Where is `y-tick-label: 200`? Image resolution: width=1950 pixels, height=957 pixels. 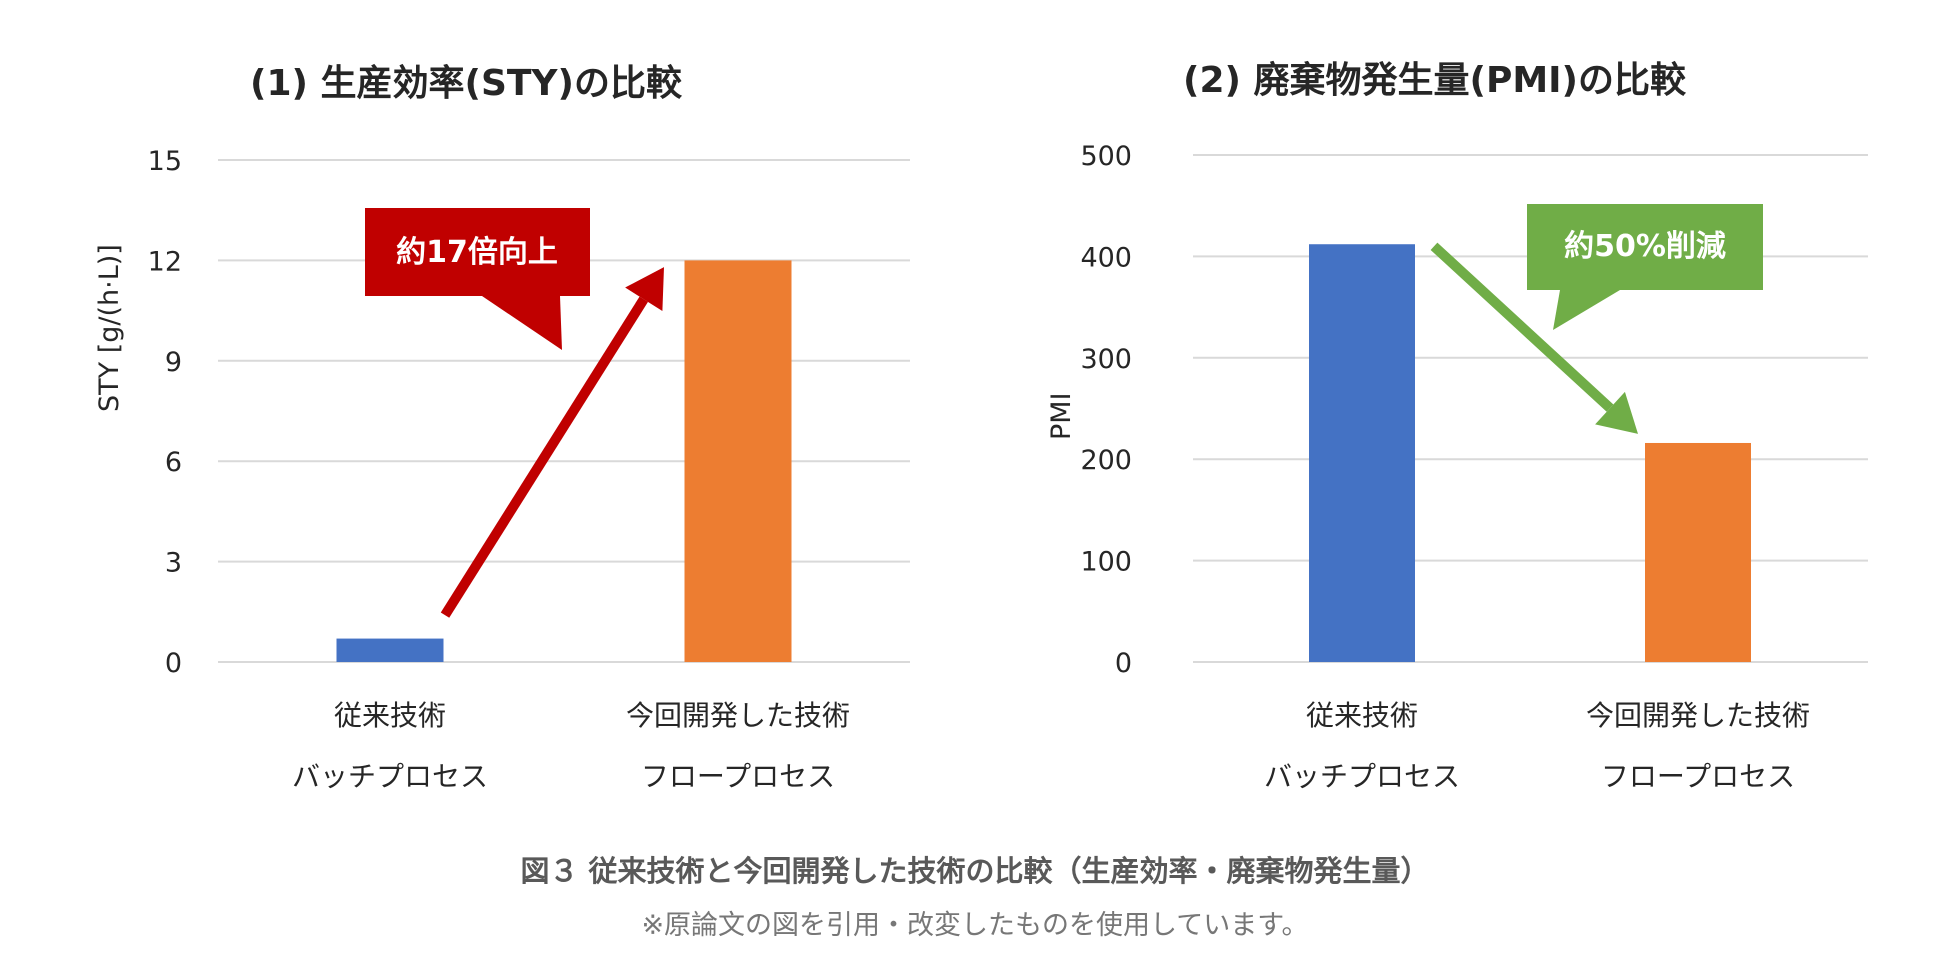 y-tick-label: 200 is located at coordinates (1106, 460).